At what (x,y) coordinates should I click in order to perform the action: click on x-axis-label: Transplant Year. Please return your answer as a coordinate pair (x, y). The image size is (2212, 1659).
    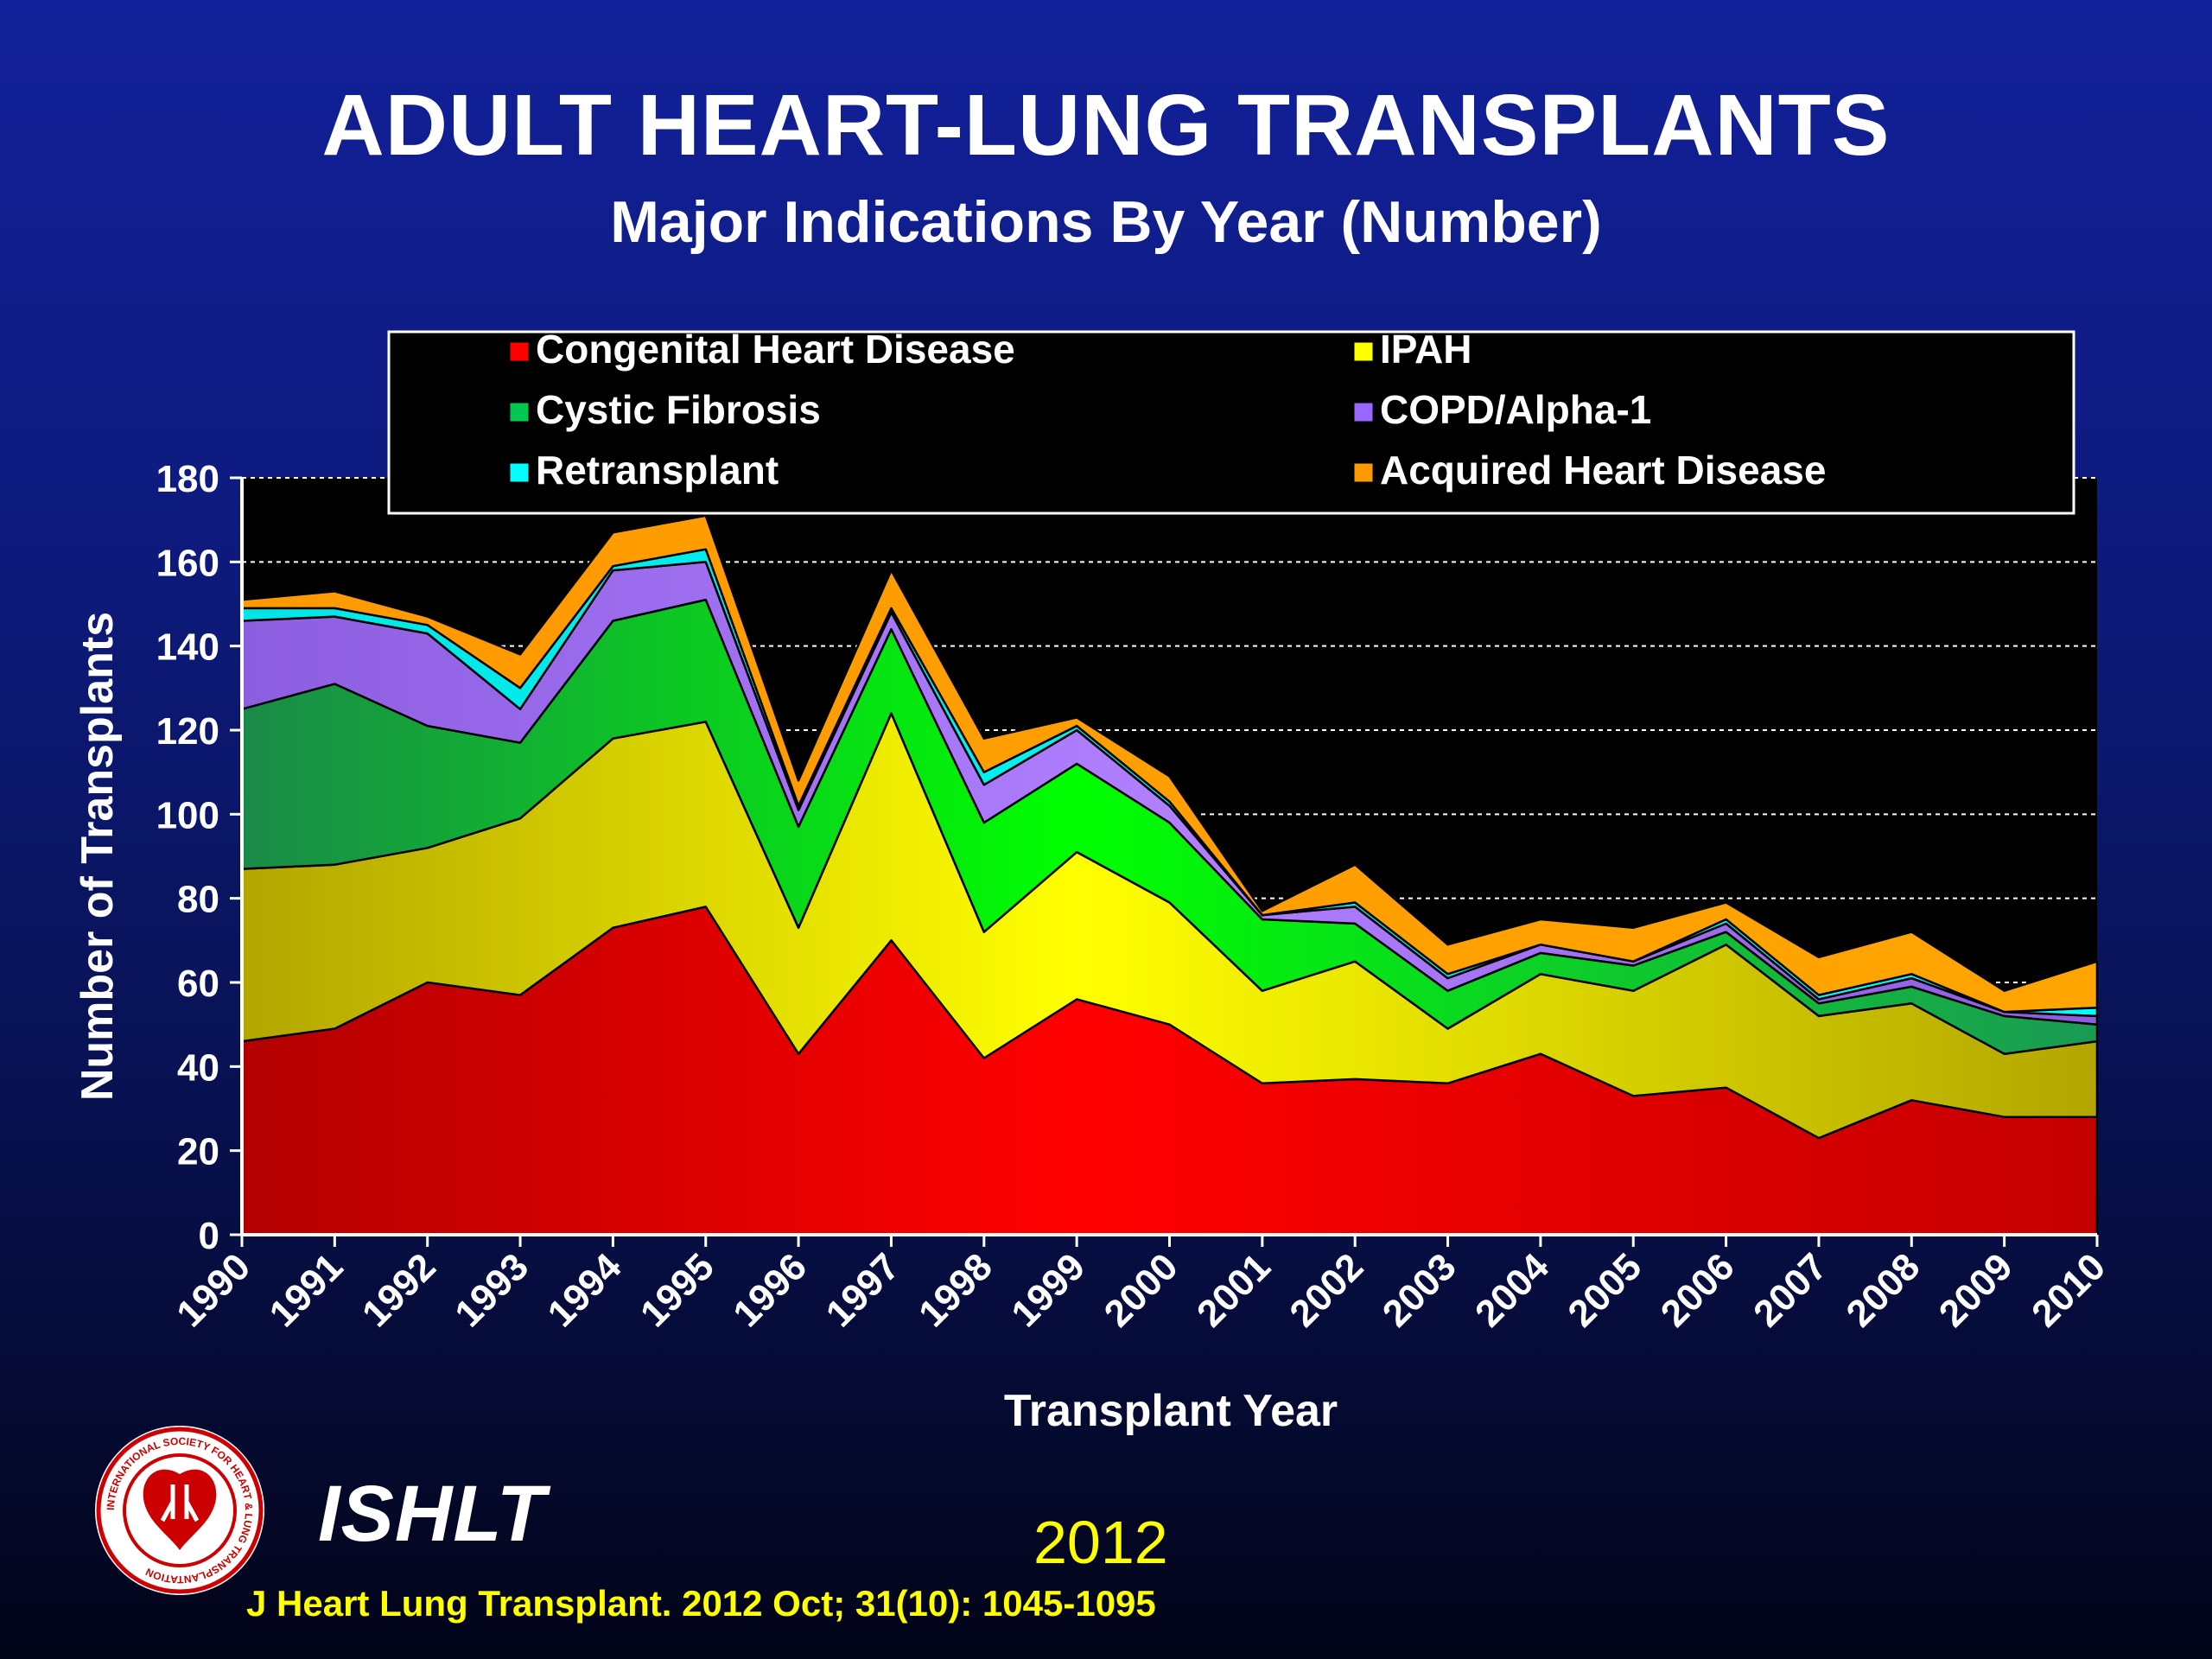
    Looking at the image, I should click on (1171, 1411).